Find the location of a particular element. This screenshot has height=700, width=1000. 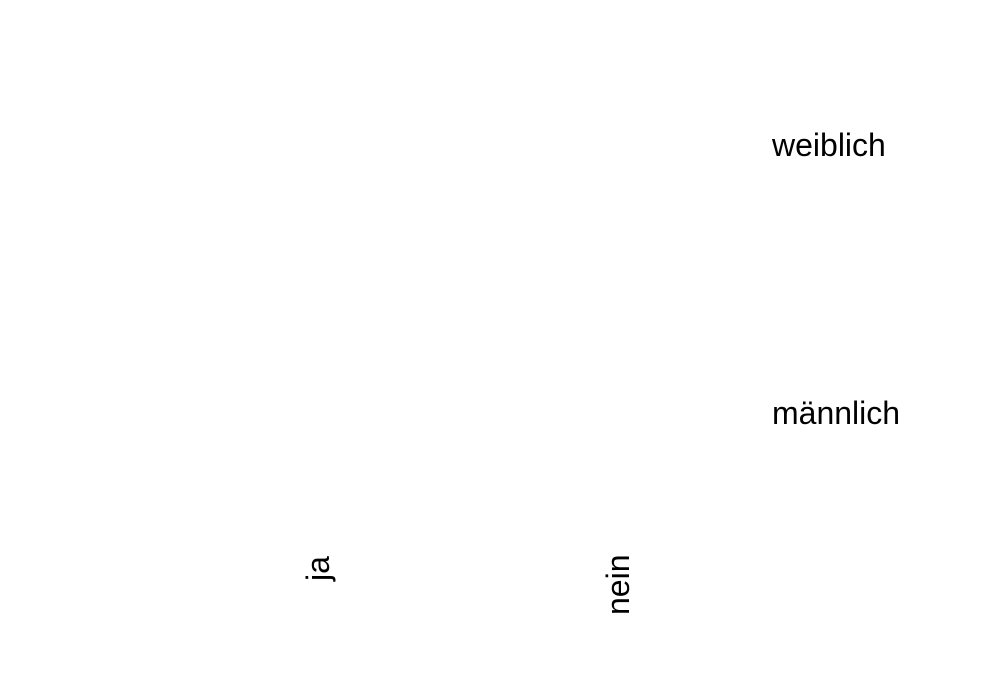

x-axis-tick-labels: ja nein is located at coordinates (468, 585).